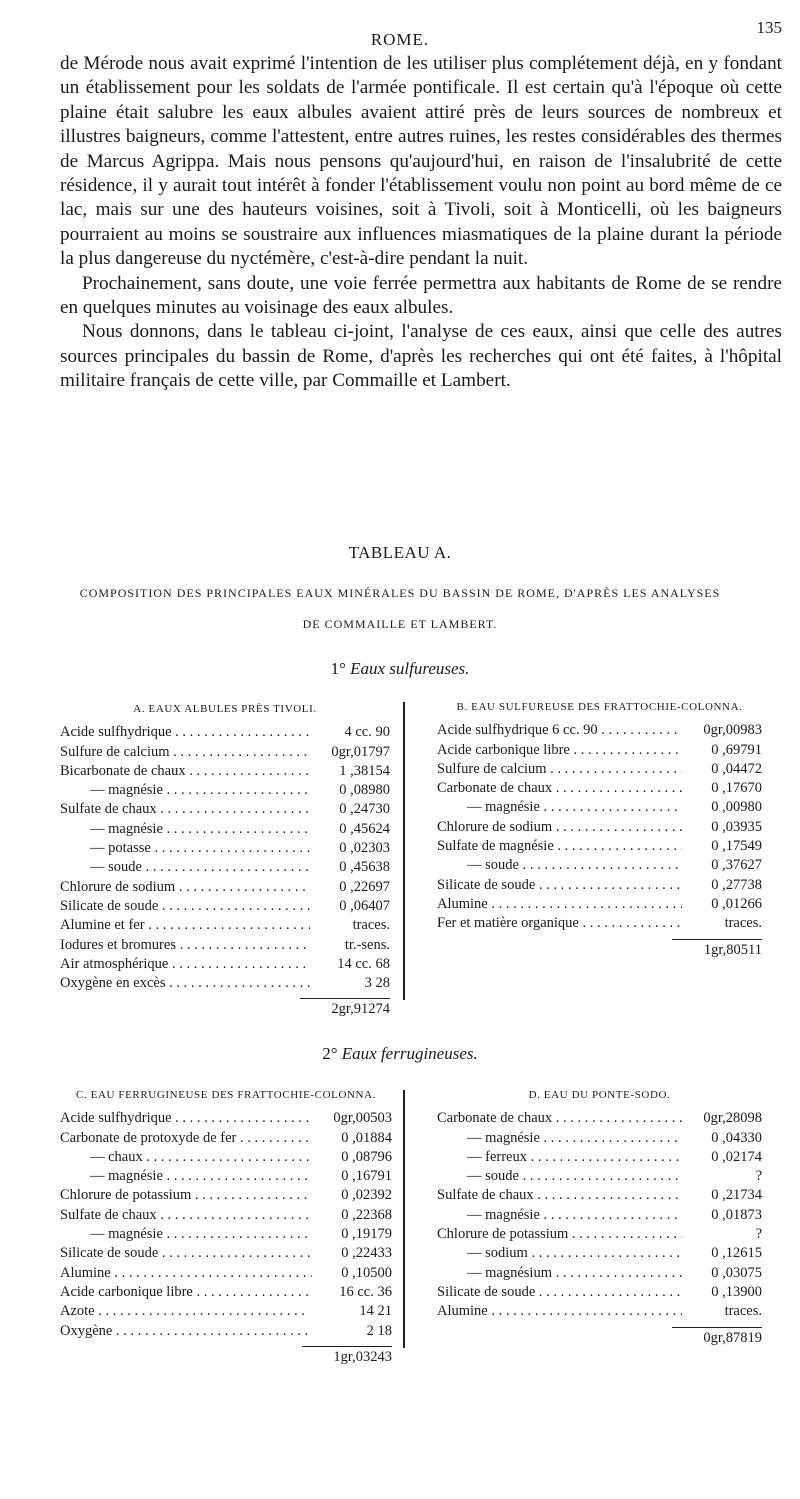 Image resolution: width=800 pixels, height=1499 pixels. What do you see at coordinates (350, 868) in the screenshot?
I see `row-value: 0 ,45638` at bounding box center [350, 868].